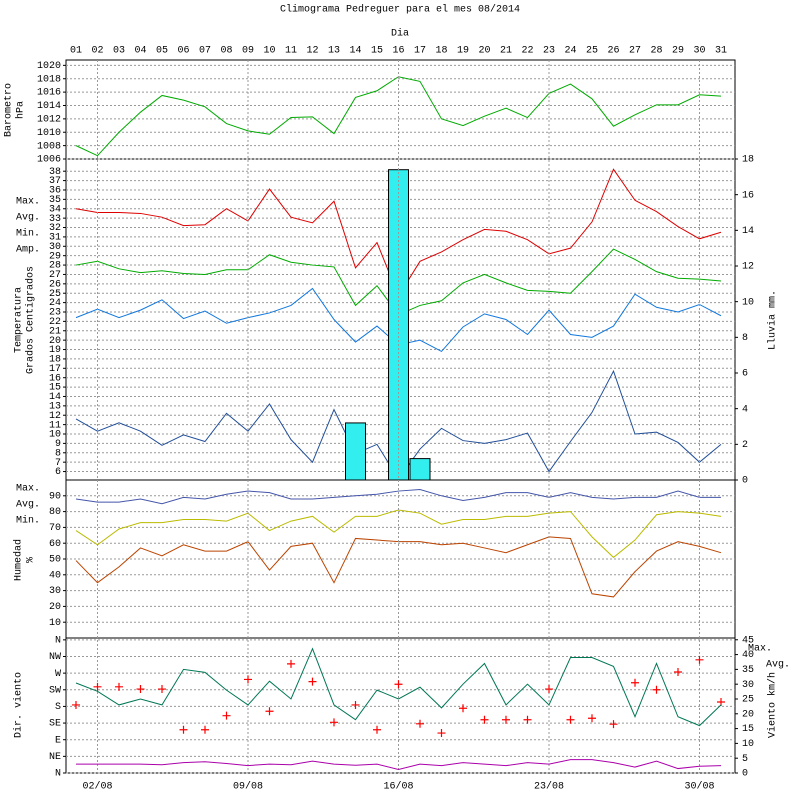  I want to click on y-tick-label: NW, so click(55, 657).